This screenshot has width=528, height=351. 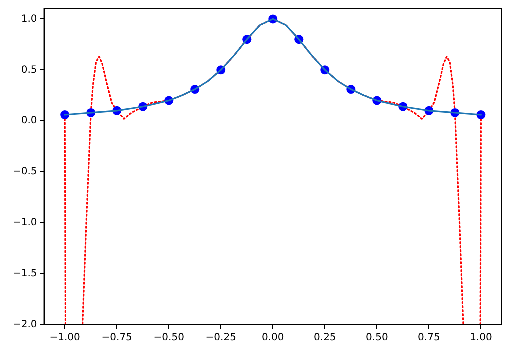 I want to click on x-tick-label: −0.50, so click(x=169, y=338).